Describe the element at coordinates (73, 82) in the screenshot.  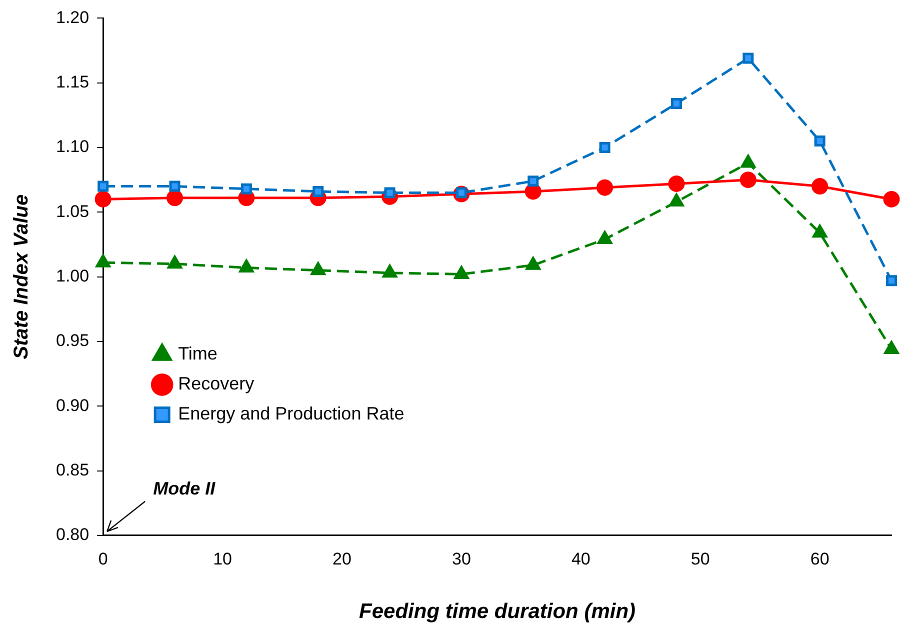
I see `y-tick-label: 1.15` at that location.